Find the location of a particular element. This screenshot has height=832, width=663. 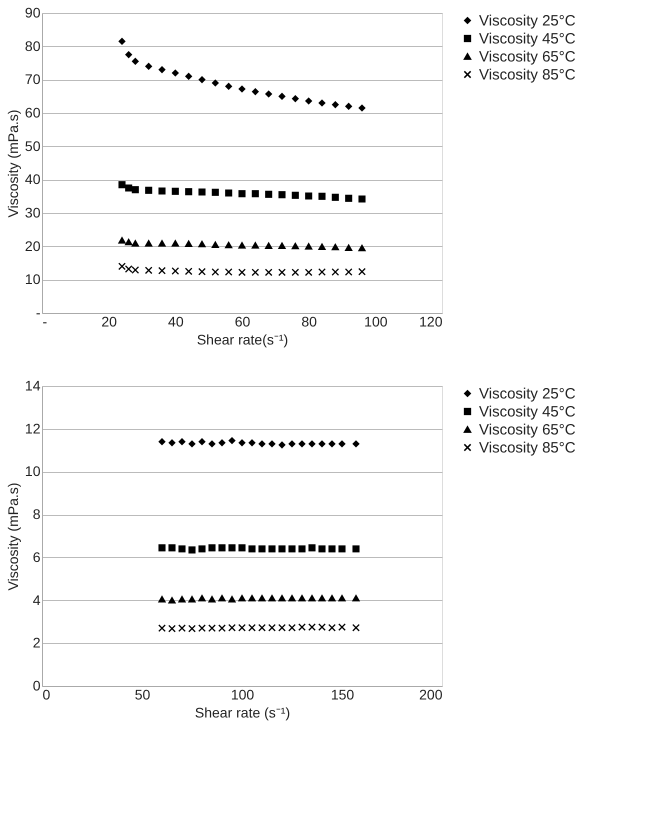

y-tick-label: 10 is located at coordinates (32, 471).